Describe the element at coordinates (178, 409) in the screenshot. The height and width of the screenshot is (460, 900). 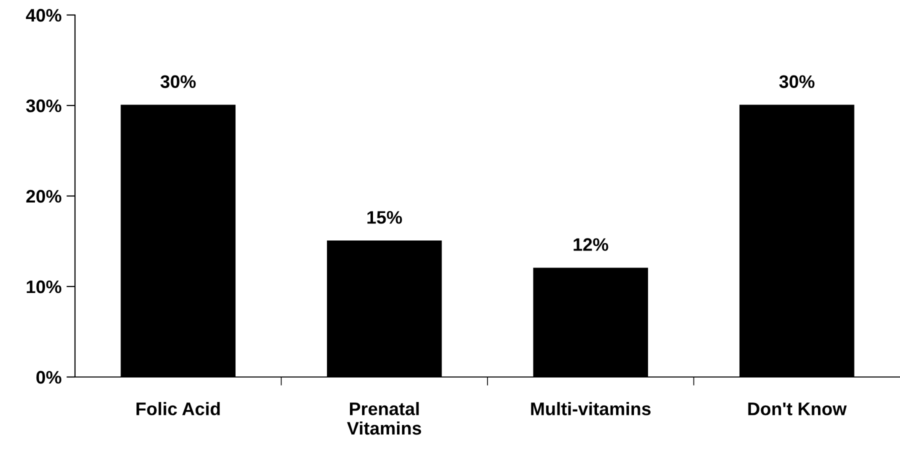
I see `x-tick-label: Folic Acid` at that location.